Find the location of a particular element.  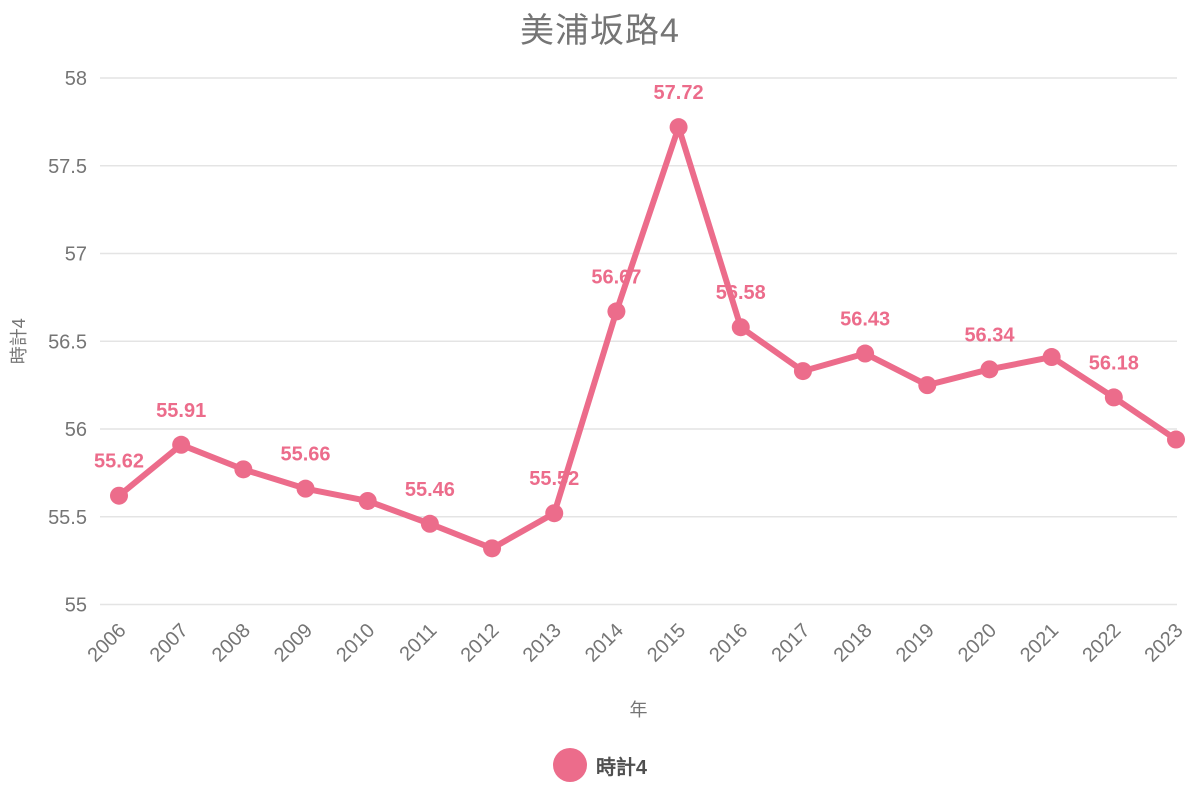

x-axis-title: 年 is located at coordinates (639, 710).